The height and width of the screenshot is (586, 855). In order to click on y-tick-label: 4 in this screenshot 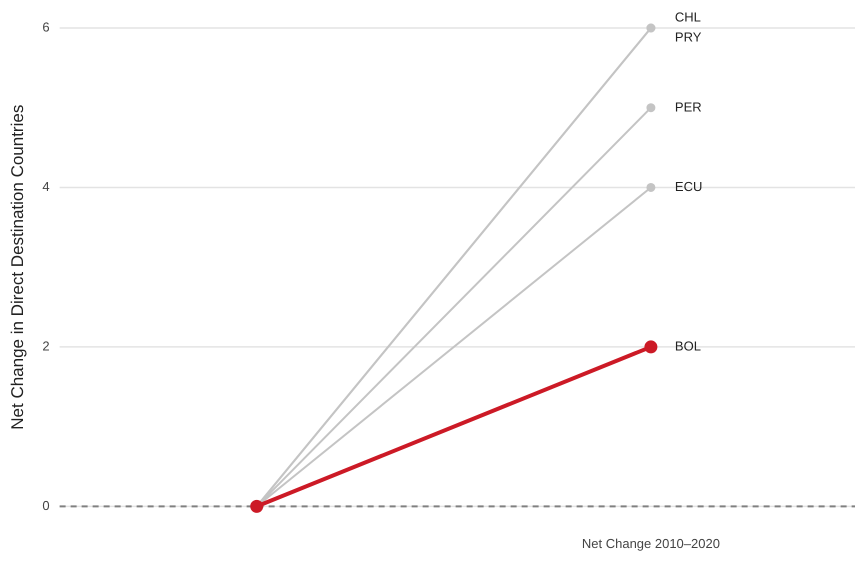, I will do `click(46, 186)`.